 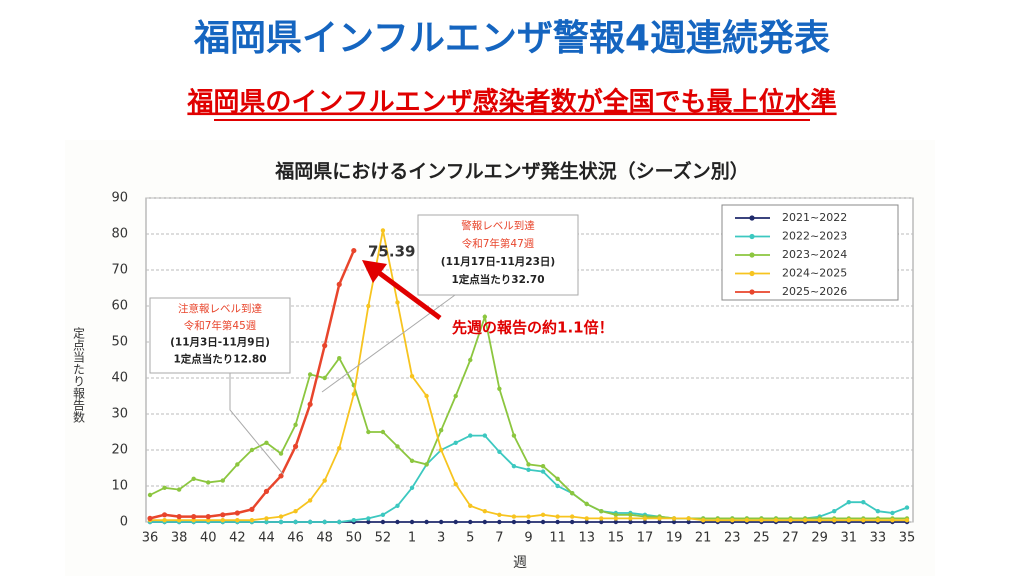 I want to click on x-tick-label: 1, so click(x=412, y=538).